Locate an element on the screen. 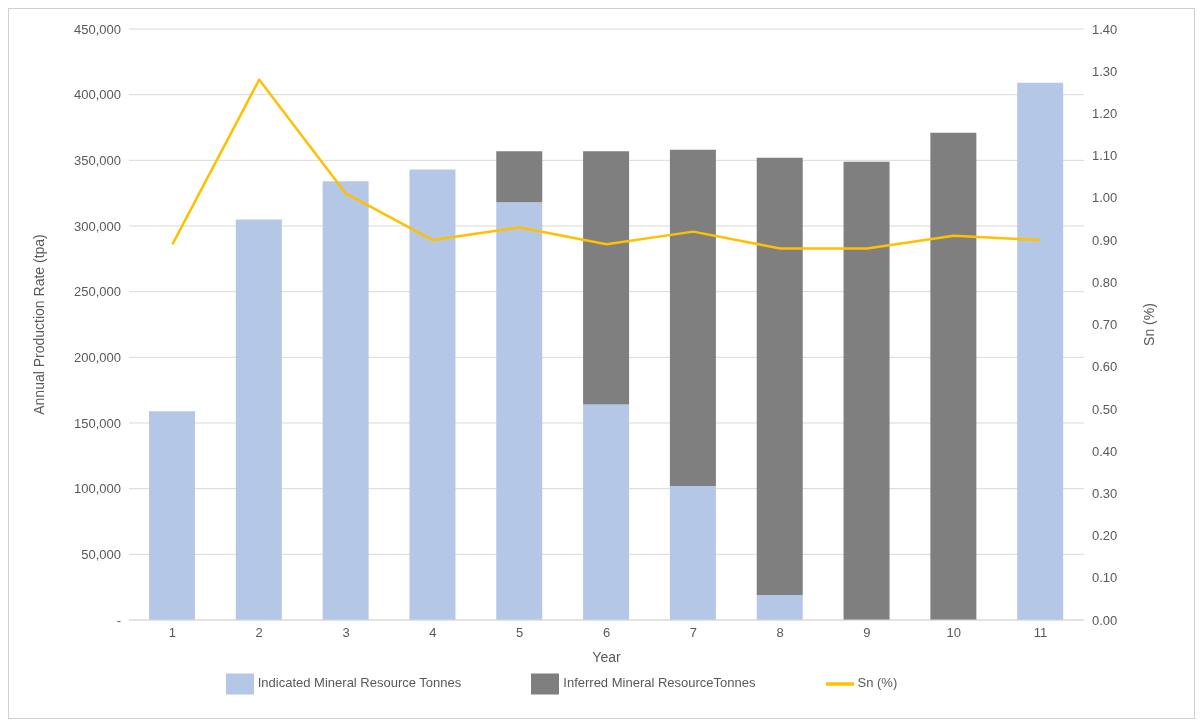 This screenshot has height=727, width=1203. y-tick-label: 350,000 is located at coordinates (97, 160).